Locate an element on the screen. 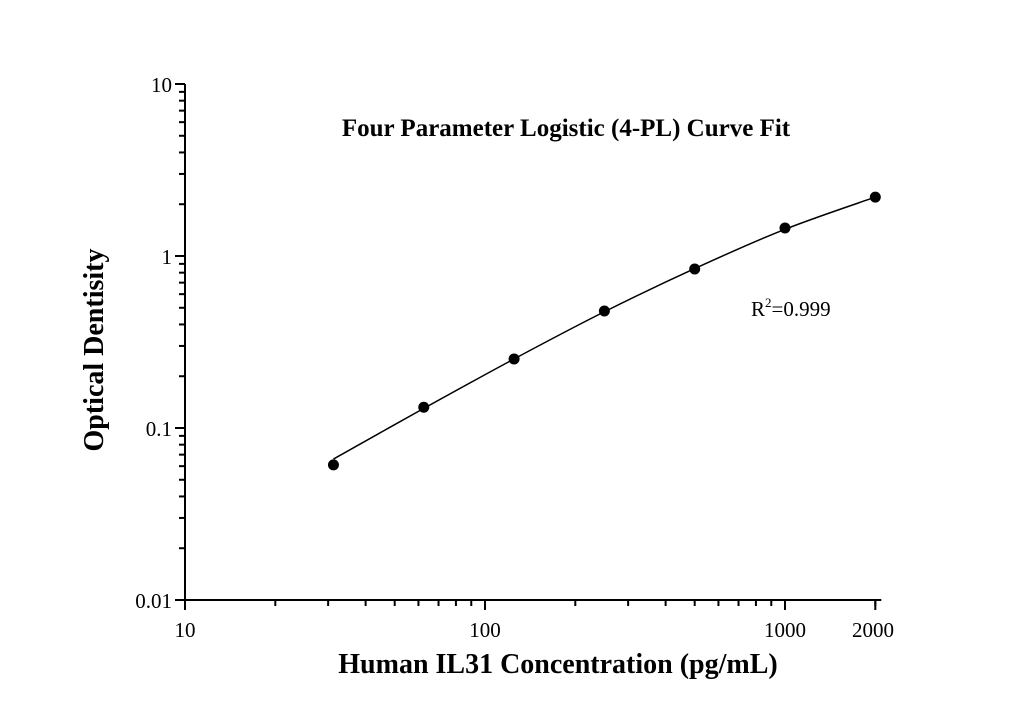 This screenshot has width=1024, height=719. x-tick-label-10: 10 is located at coordinates (185, 630).